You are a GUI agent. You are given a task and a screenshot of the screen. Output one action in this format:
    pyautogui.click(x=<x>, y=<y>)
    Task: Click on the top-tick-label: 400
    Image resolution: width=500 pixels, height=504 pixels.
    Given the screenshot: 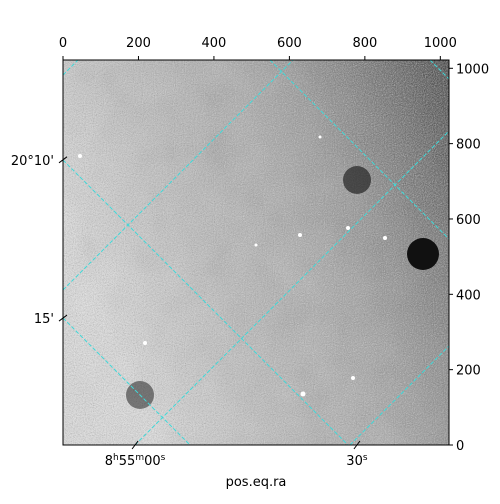 What is the action you would take?
    pyautogui.click(x=214, y=43)
    